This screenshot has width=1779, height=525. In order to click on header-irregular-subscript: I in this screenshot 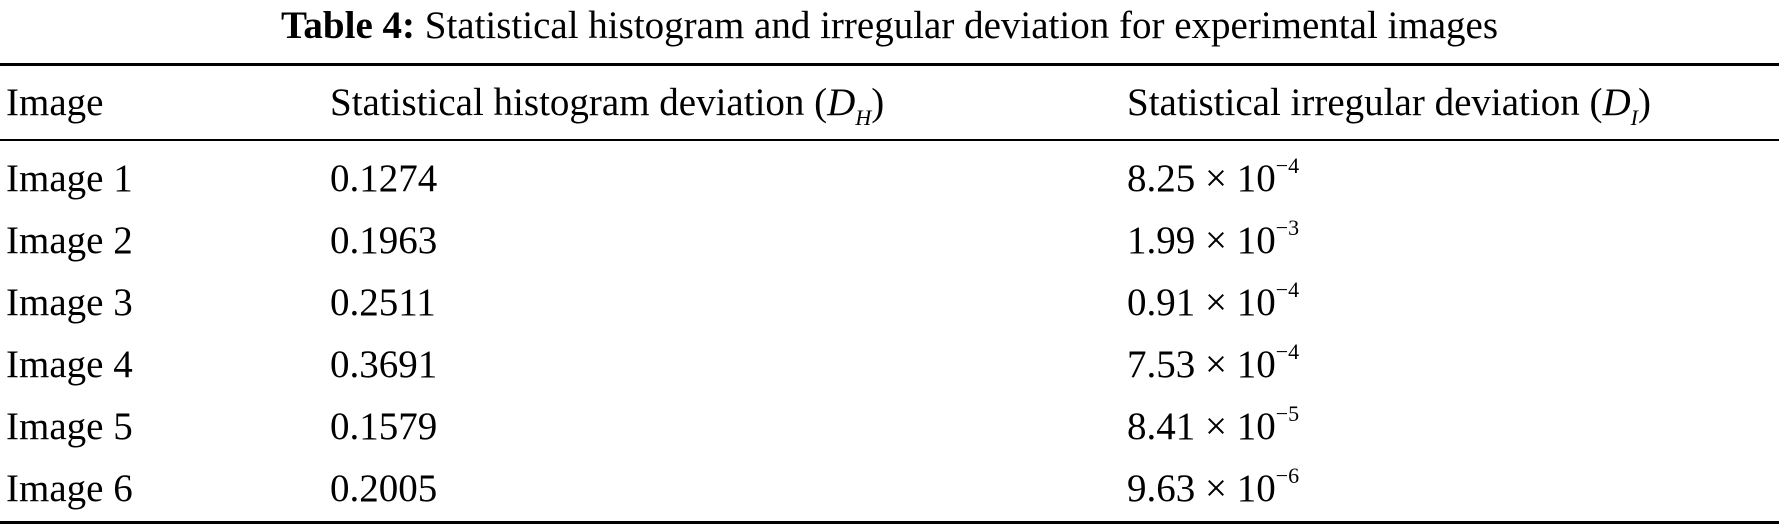, I will do `click(1634, 117)`.